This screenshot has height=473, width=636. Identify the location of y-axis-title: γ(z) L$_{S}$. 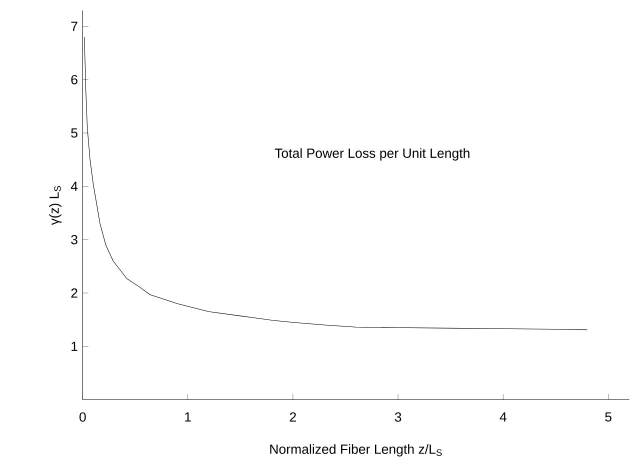
(55, 205).